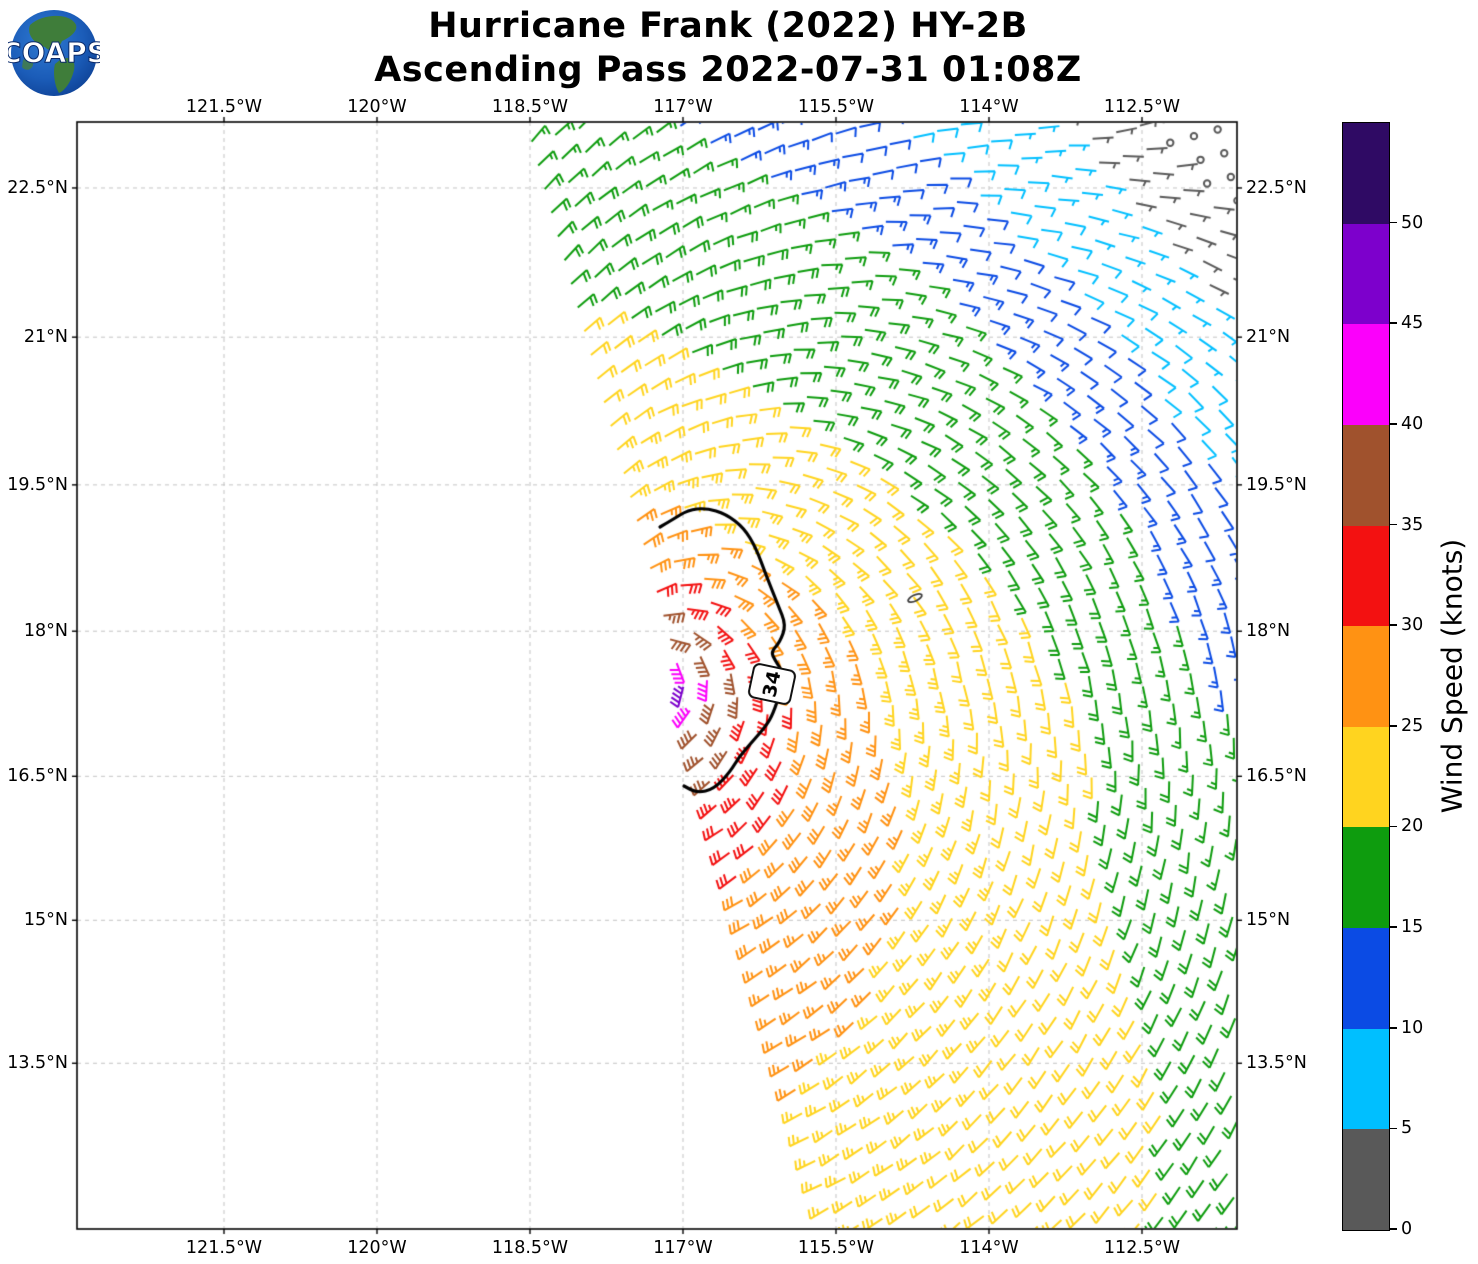 This screenshot has width=1478, height=1264. I want to click on colorbar-tick-label: 5, so click(1407, 1128).